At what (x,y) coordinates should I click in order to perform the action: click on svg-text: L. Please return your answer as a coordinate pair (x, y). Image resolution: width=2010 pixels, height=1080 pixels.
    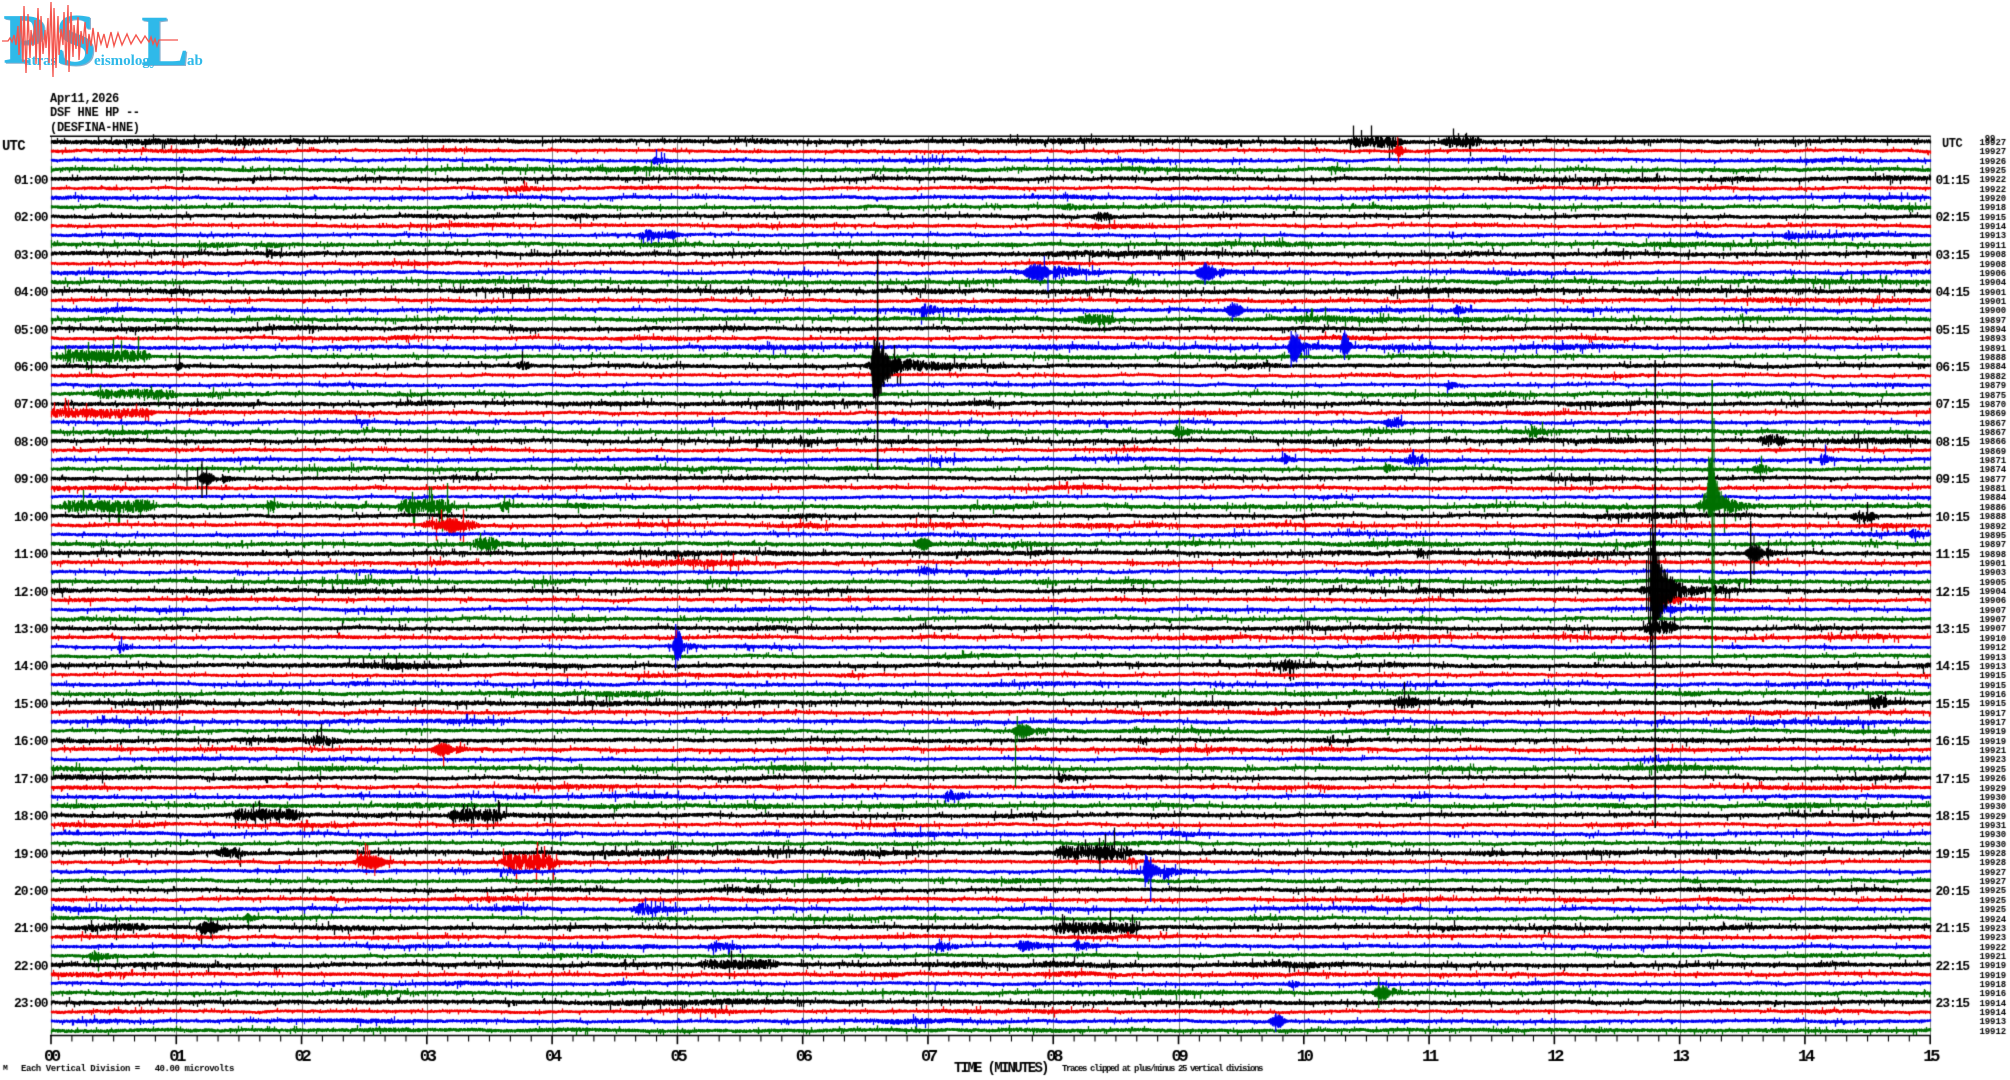
    Looking at the image, I should click on (166, 42).